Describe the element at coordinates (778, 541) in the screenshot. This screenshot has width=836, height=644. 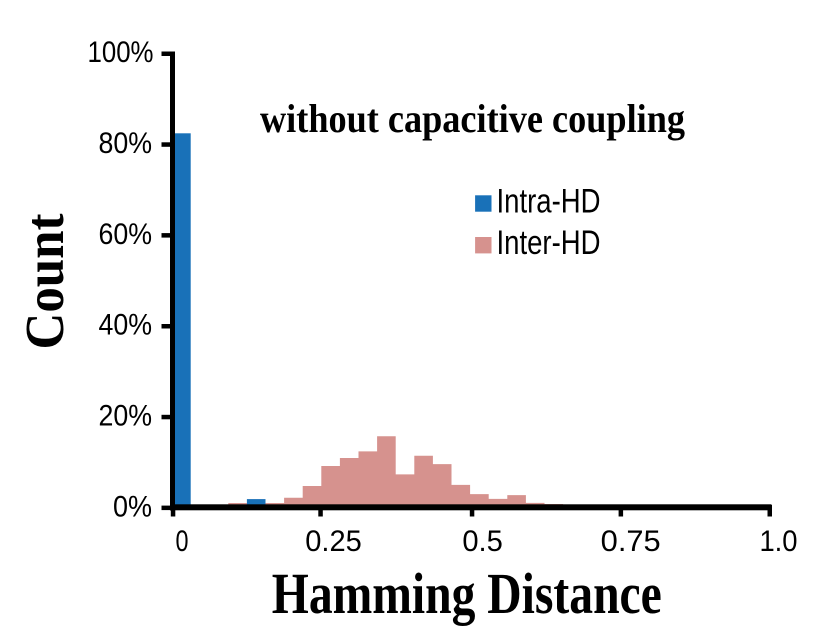
I see `svg-text: 1.0` at that location.